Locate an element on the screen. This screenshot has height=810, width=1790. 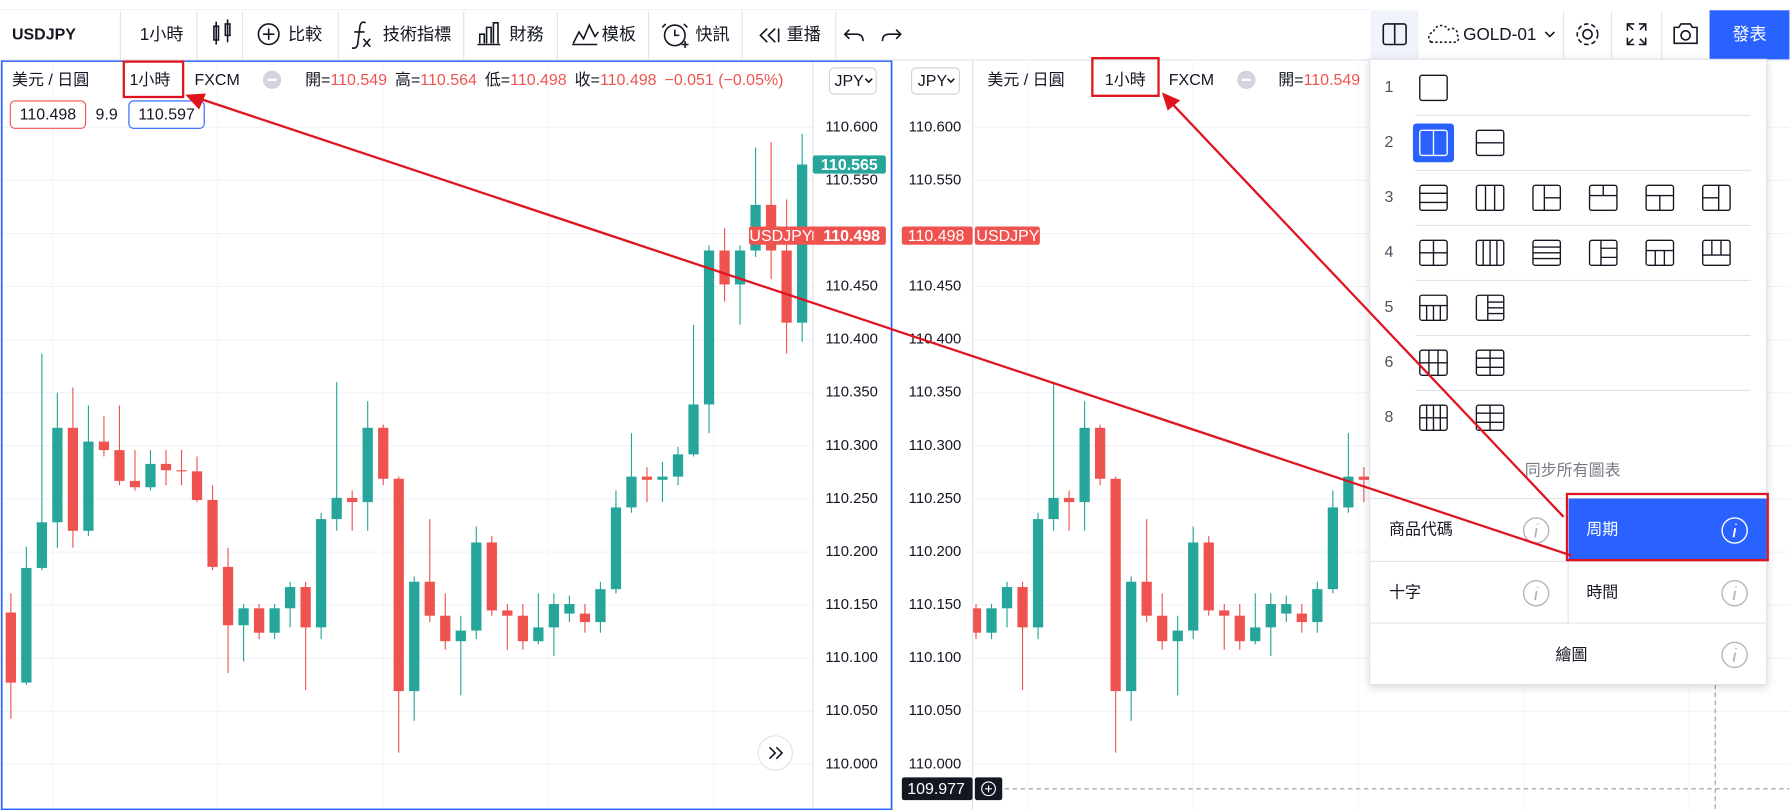
open: 110.549 is located at coordinates (1332, 80).